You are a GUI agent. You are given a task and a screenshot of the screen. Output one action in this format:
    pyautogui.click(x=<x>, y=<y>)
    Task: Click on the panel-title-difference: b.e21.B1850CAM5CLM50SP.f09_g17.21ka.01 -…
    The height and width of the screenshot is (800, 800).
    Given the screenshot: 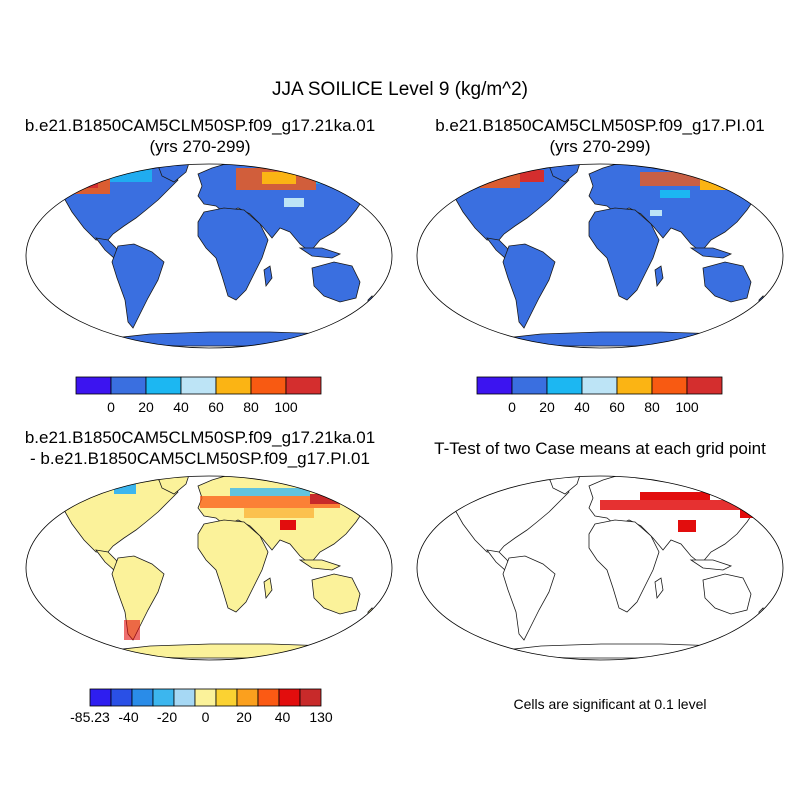 What is the action you would take?
    pyautogui.click(x=200, y=448)
    